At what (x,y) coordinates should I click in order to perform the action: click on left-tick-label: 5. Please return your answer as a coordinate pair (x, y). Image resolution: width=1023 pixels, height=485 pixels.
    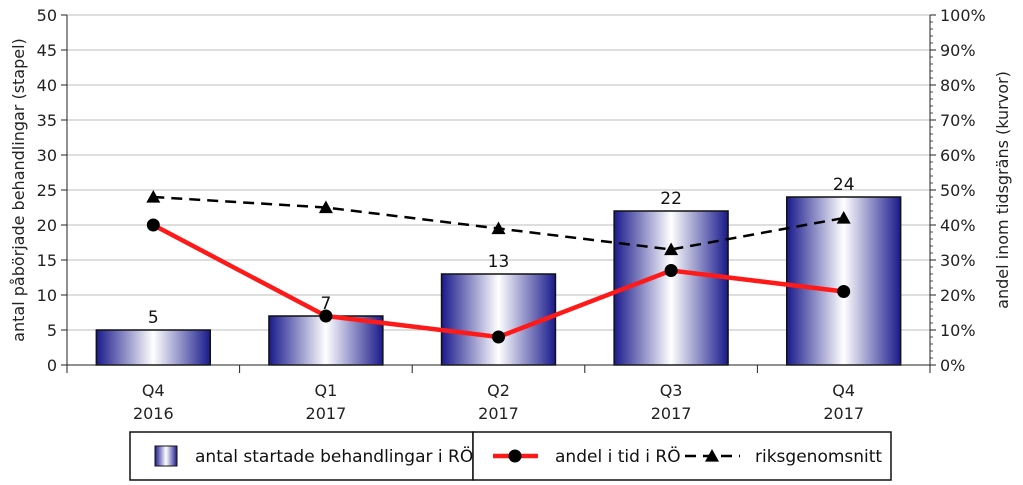
    Looking at the image, I should click on (52, 330).